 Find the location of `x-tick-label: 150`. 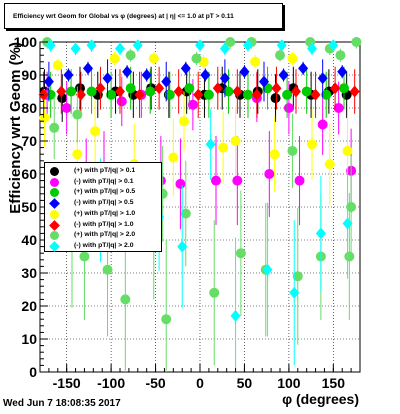

x-tick-label: 150 is located at coordinates (334, 383).